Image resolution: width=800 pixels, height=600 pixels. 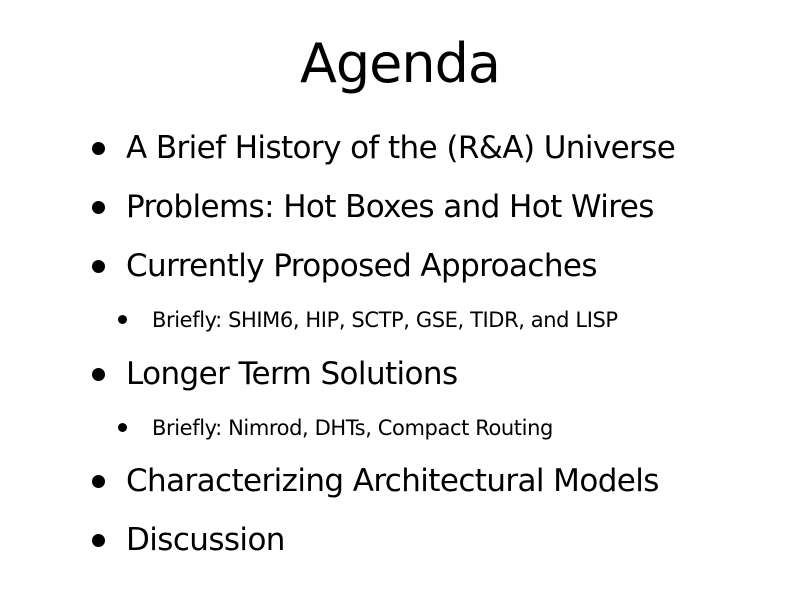 What do you see at coordinates (400, 63) in the screenshot?
I see `slide-title: Agenda` at bounding box center [400, 63].